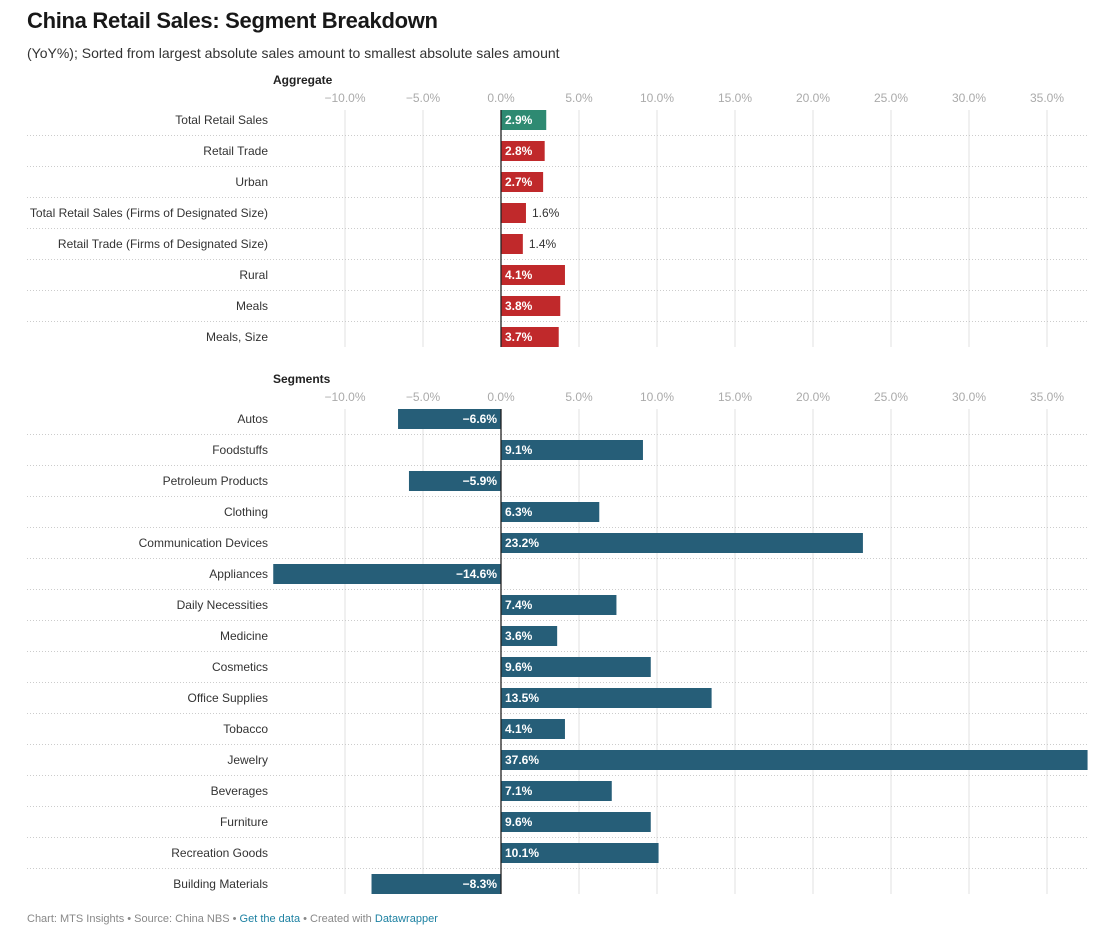 The height and width of the screenshot is (935, 1110). What do you see at coordinates (219, 853) in the screenshot?
I see `category-label: Recreation Goods` at bounding box center [219, 853].